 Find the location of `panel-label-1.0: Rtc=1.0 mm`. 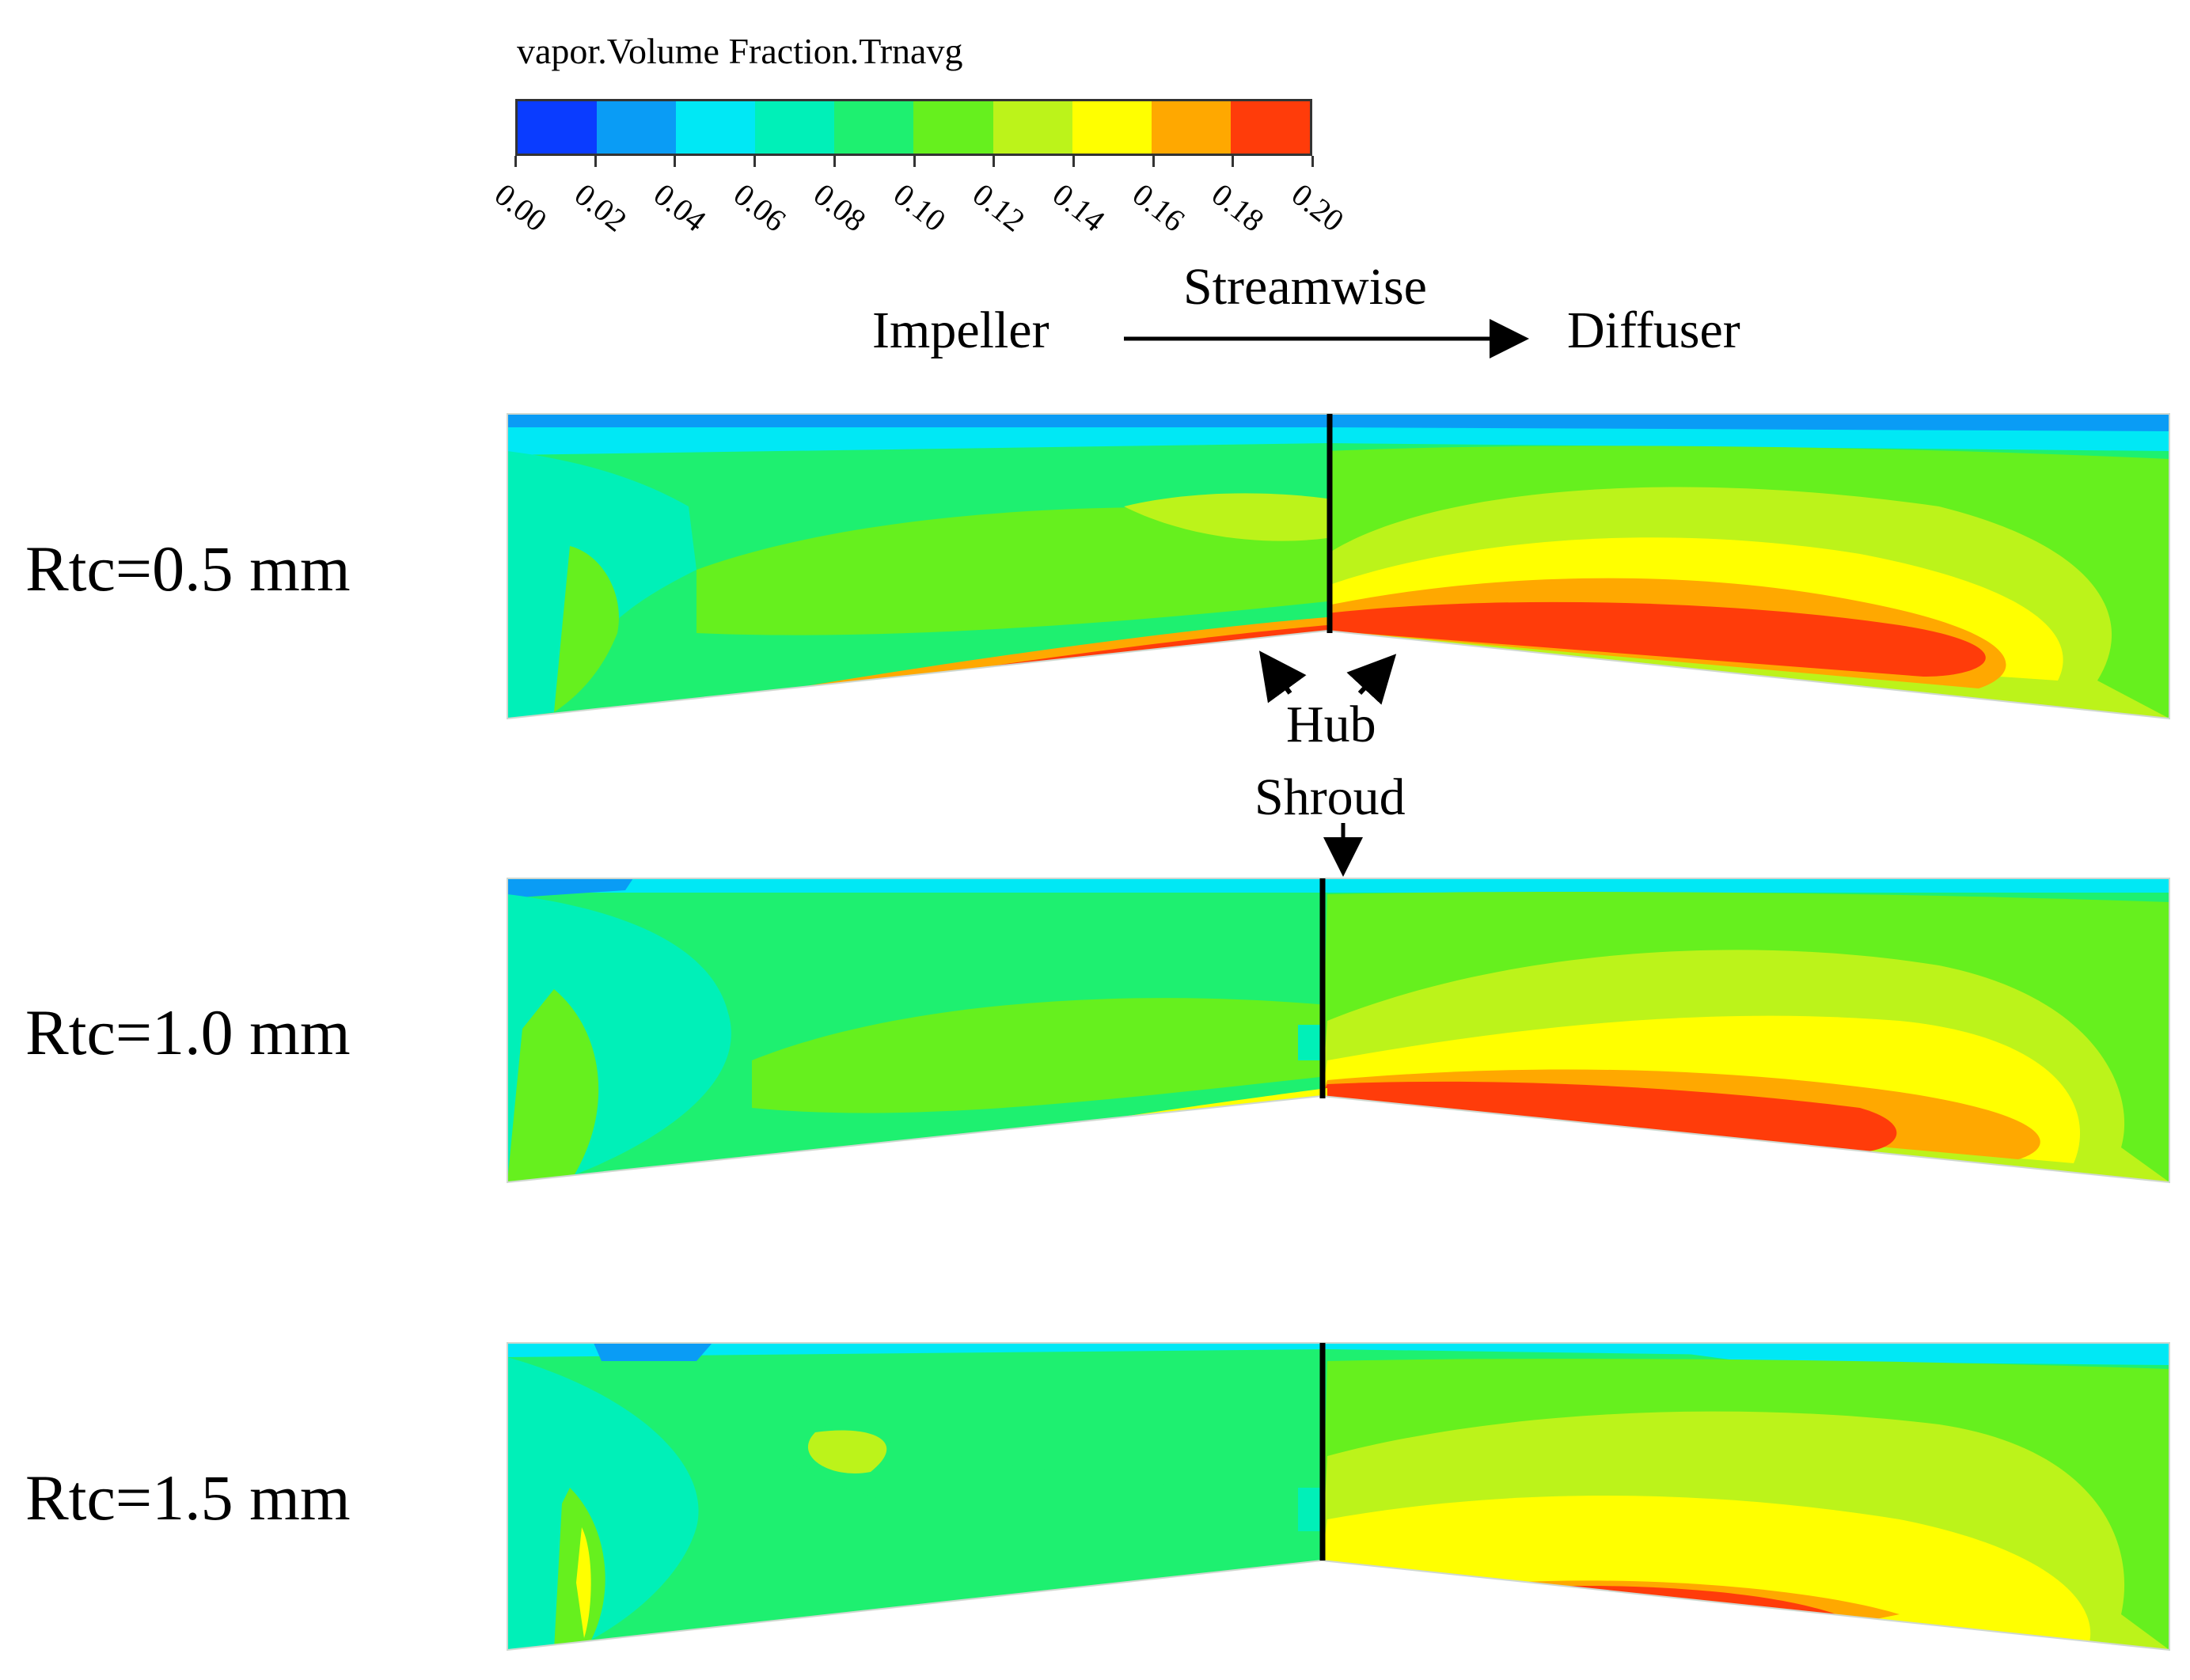

panel-label-1.0: Rtc=1.0 mm is located at coordinates (188, 1032).